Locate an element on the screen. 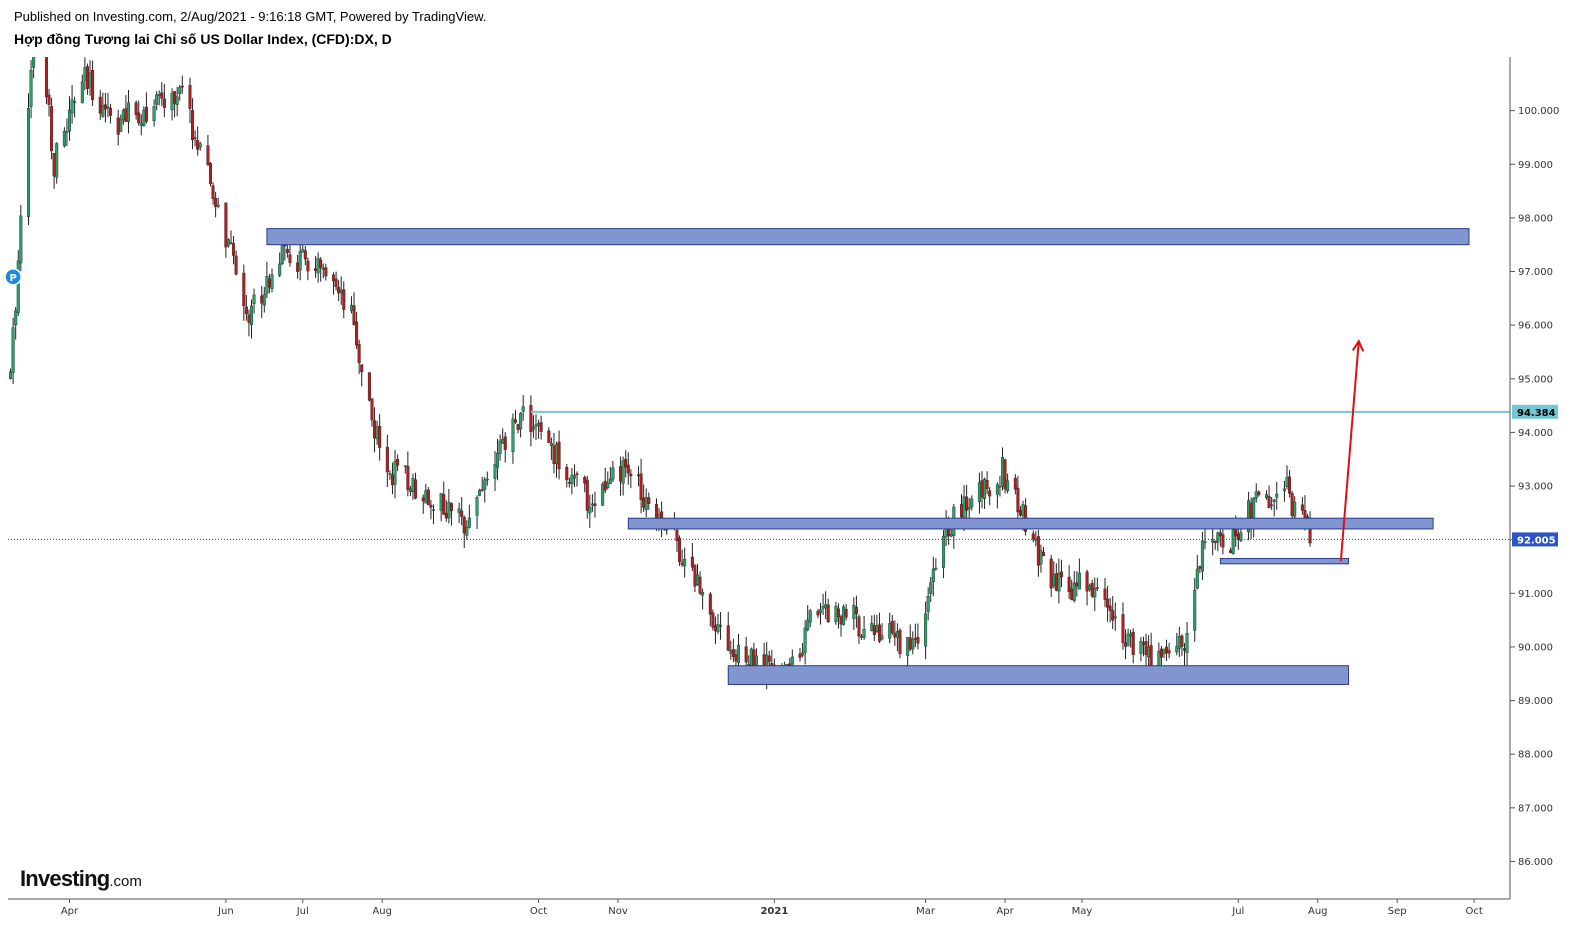 The width and height of the screenshot is (1585, 934). resistance-price-badge-label: 94.384 is located at coordinates (1536, 413).